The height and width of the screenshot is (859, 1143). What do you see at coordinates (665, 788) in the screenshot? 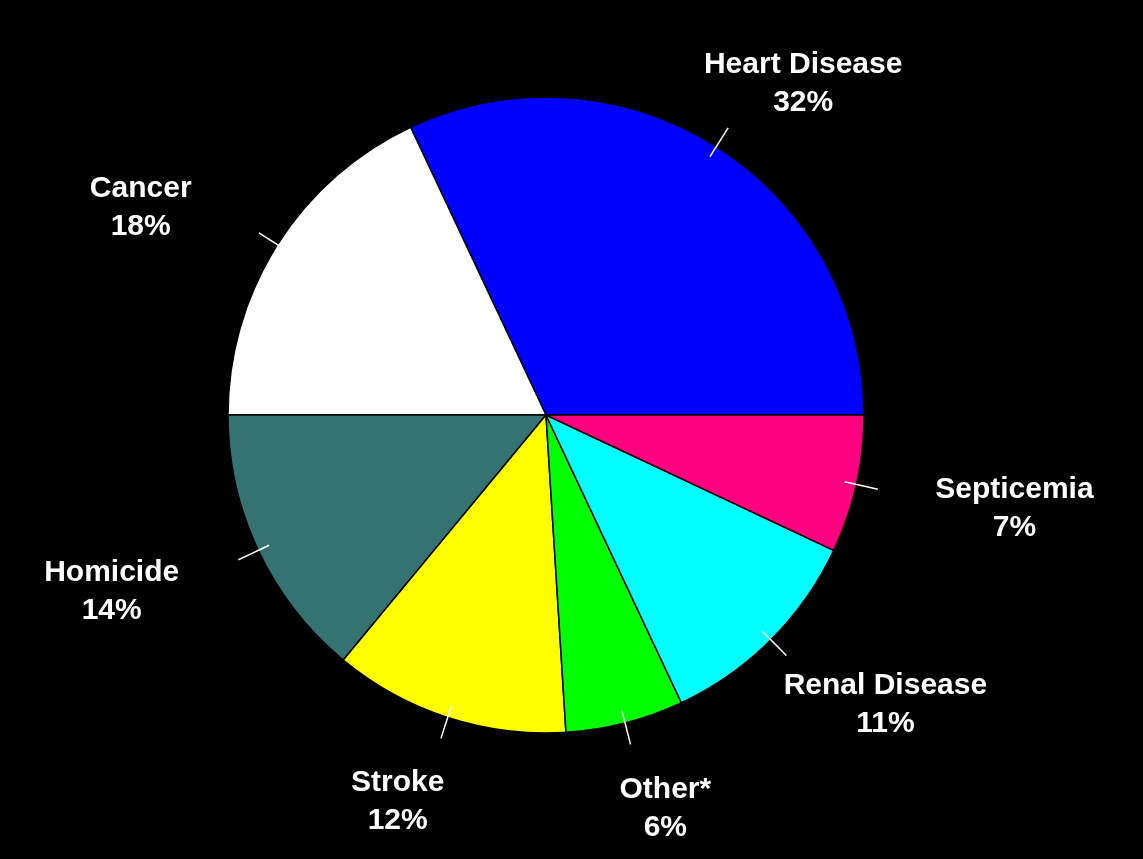
I see `slice-label: Other*` at bounding box center [665, 788].